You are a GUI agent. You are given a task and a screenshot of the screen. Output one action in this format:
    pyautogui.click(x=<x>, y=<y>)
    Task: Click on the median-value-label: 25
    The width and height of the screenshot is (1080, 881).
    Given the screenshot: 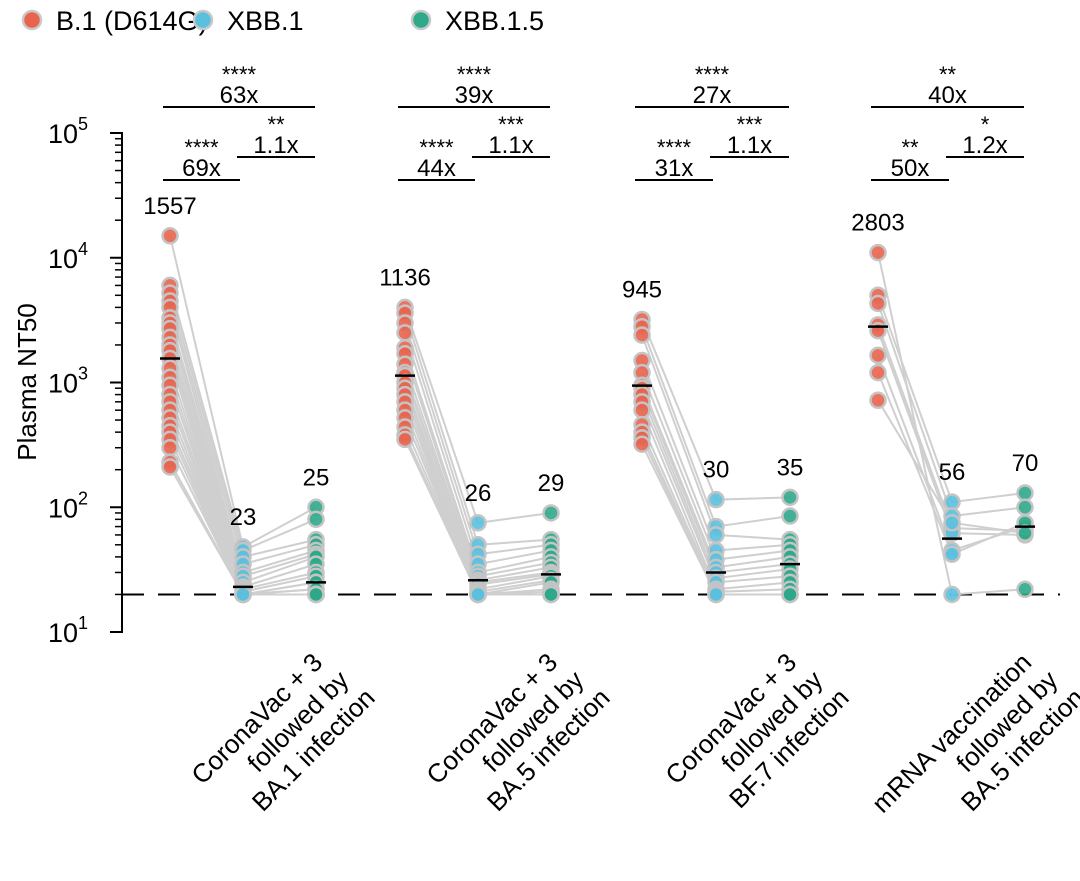 What is the action you would take?
    pyautogui.click(x=316, y=477)
    